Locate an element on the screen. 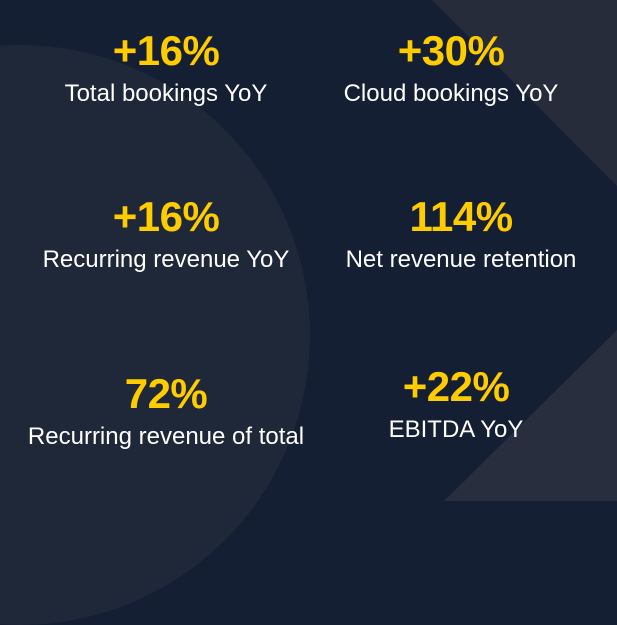  stat-label: Recurring revenue YoY is located at coordinates (166, 259).